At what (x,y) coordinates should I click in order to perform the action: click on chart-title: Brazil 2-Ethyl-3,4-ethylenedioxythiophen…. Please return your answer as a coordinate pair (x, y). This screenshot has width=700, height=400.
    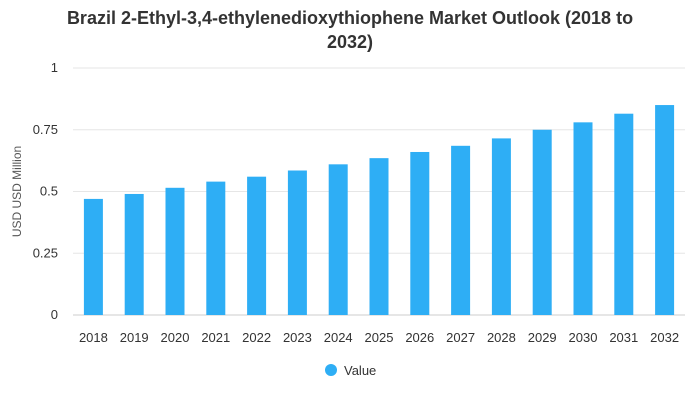
    Looking at the image, I should click on (350, 30).